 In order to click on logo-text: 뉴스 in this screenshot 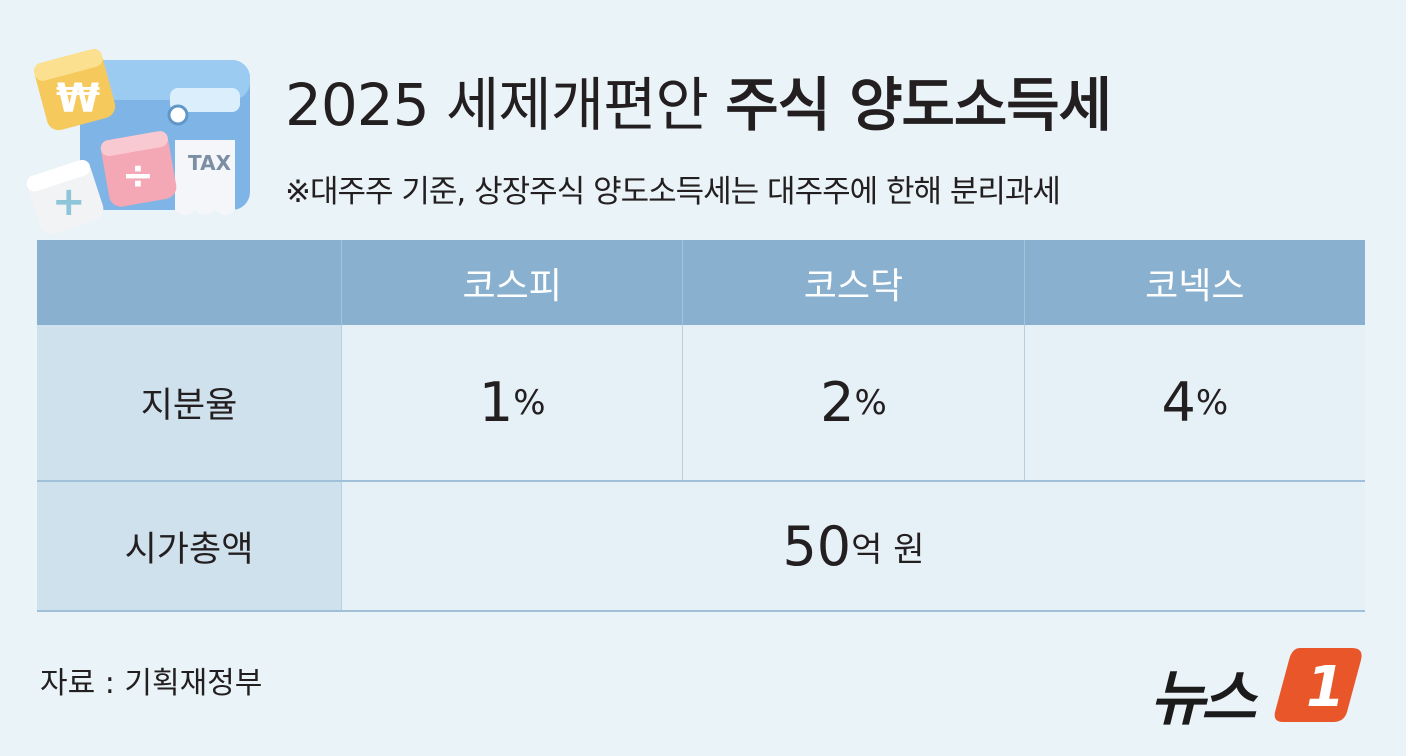, I will do `click(1203, 699)`.